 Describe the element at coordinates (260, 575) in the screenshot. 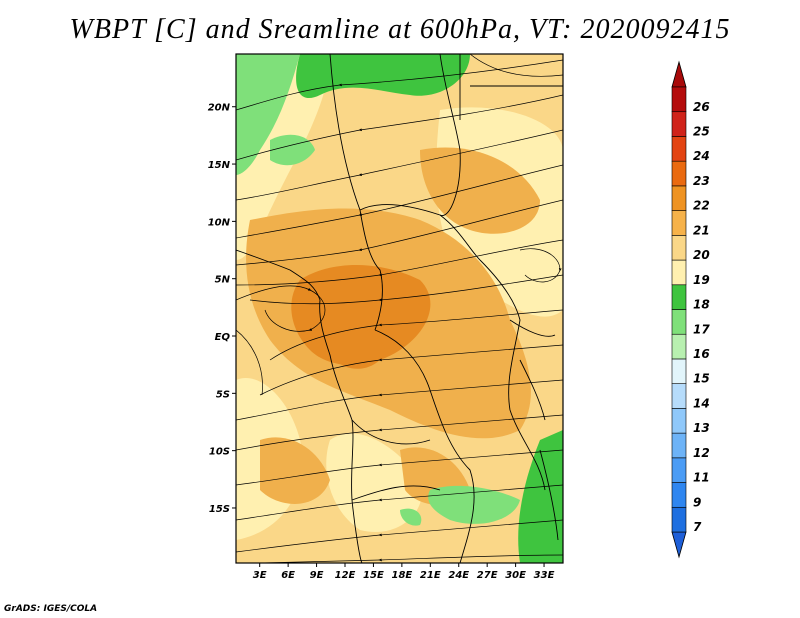

I see `lon-tick-label: 3E` at that location.